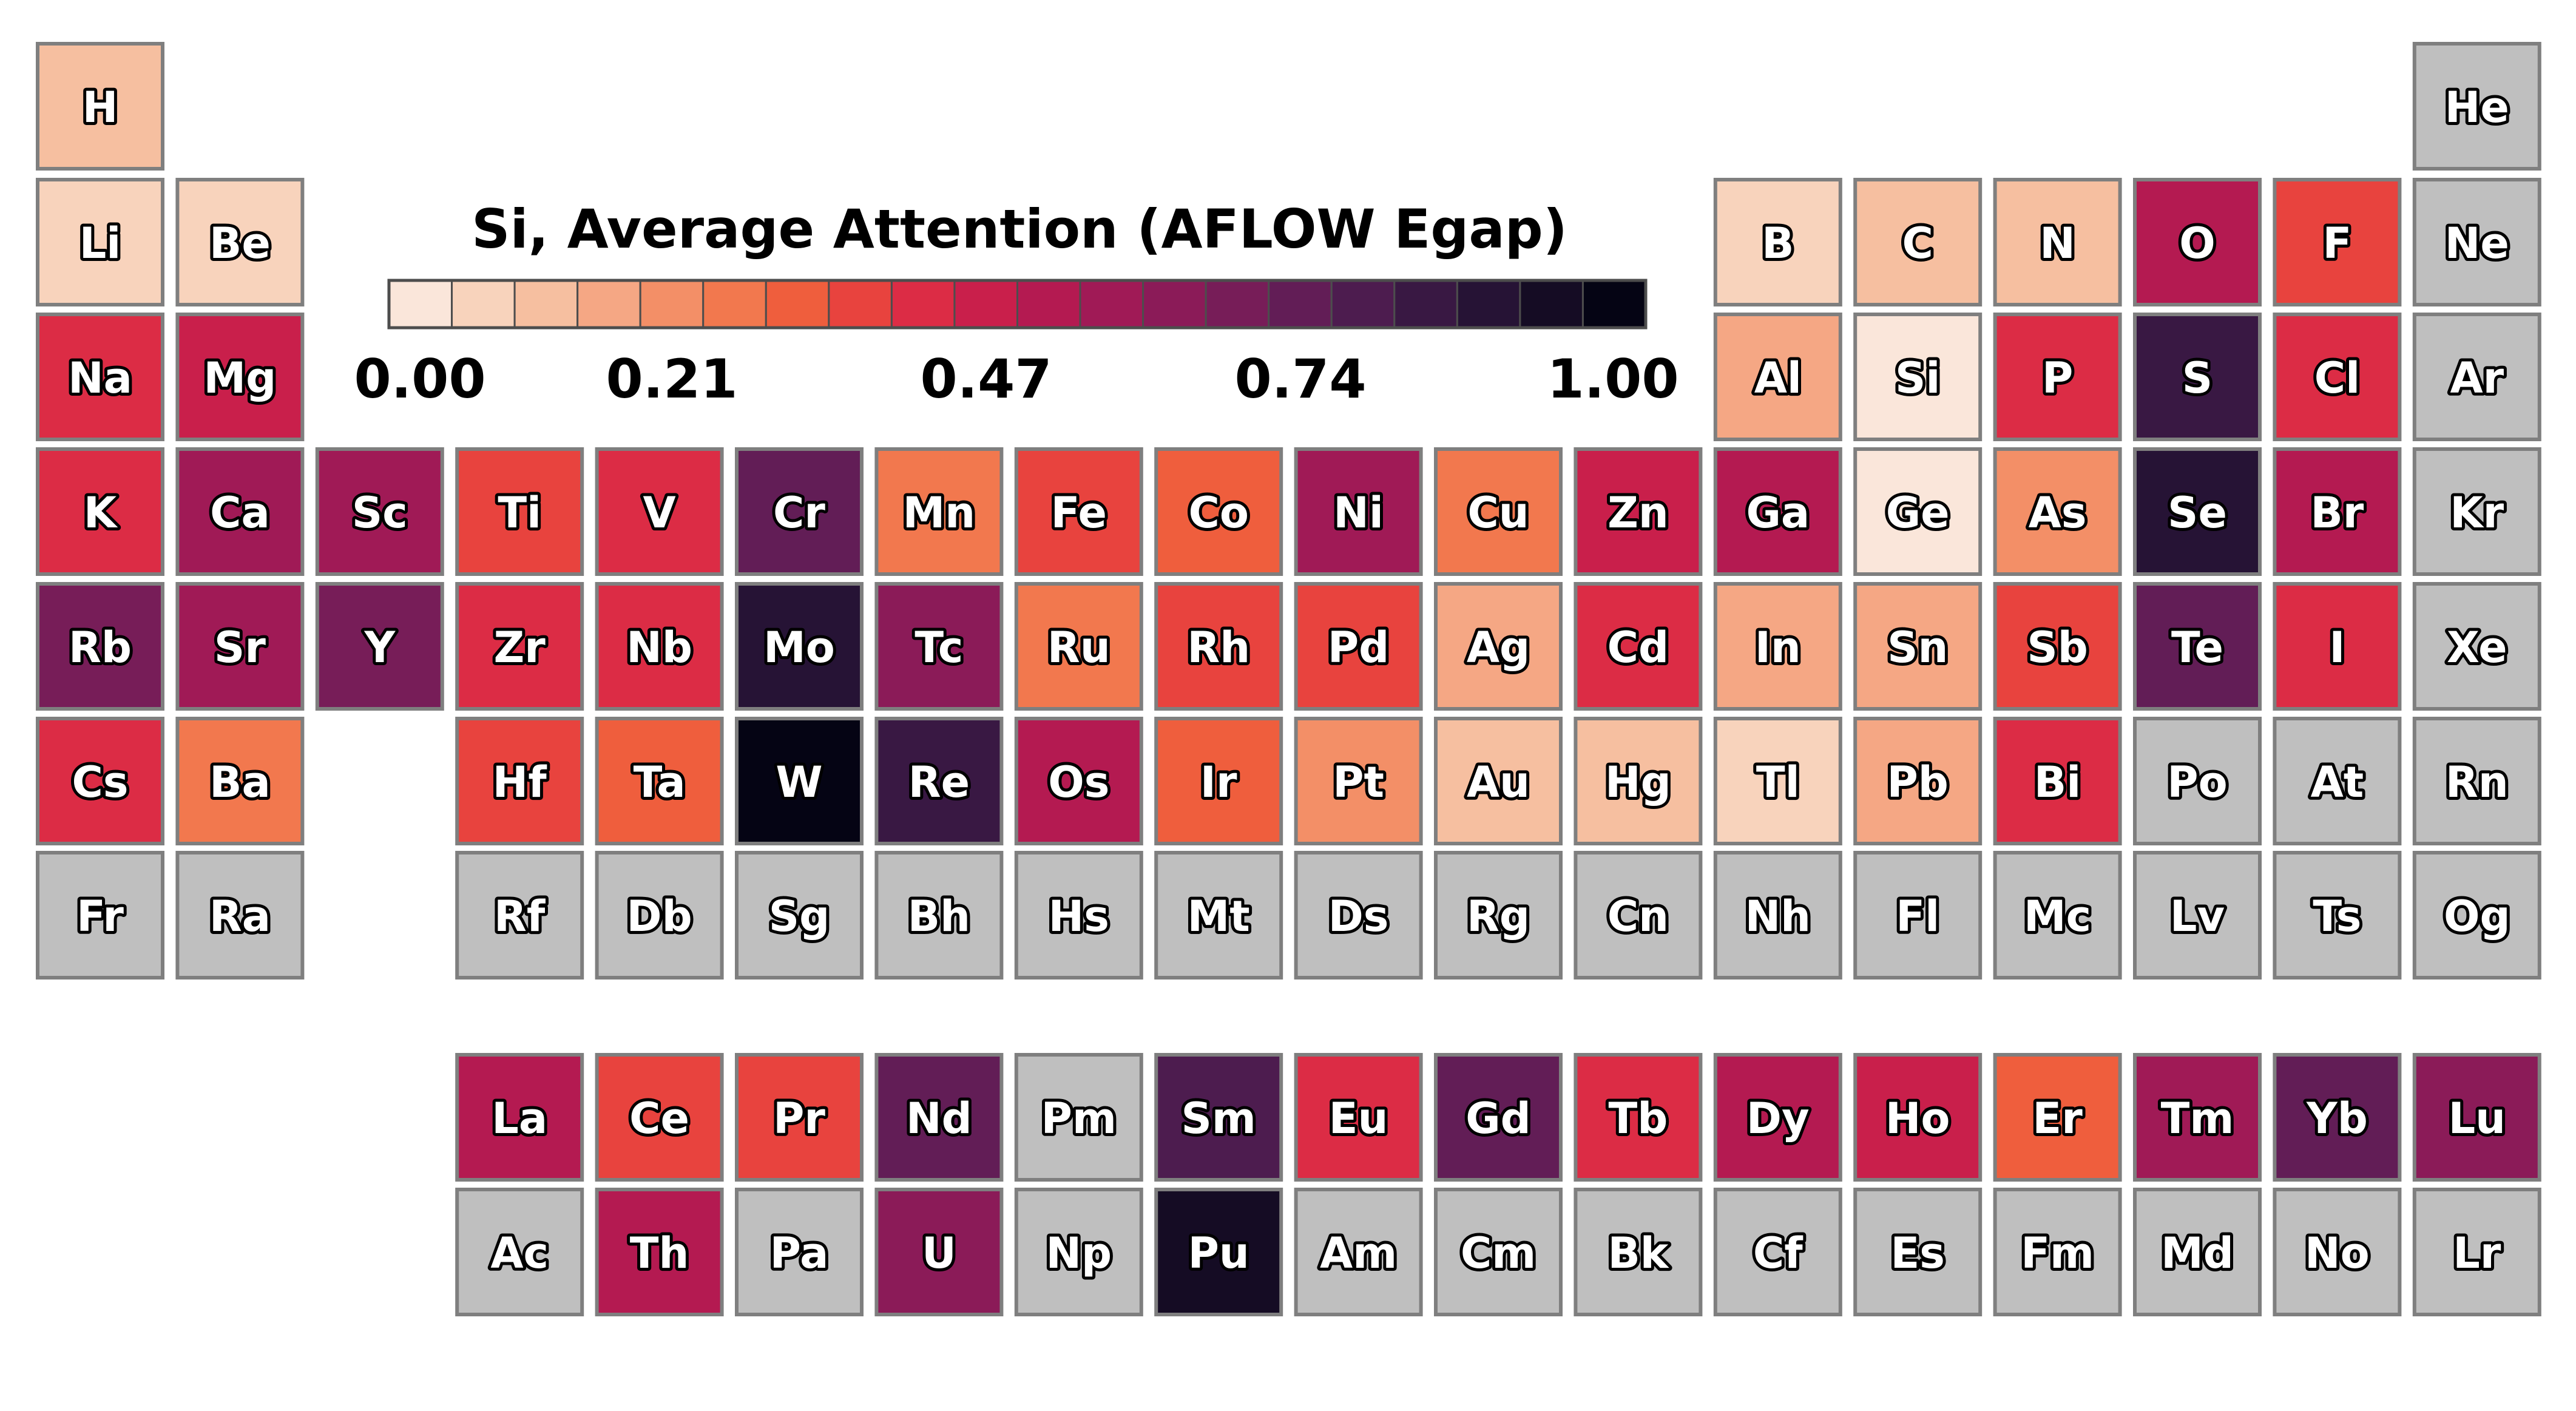 This screenshot has width=2576, height=1411. What do you see at coordinates (2058, 513) in the screenshot?
I see `element-symbol-label: As` at bounding box center [2058, 513].